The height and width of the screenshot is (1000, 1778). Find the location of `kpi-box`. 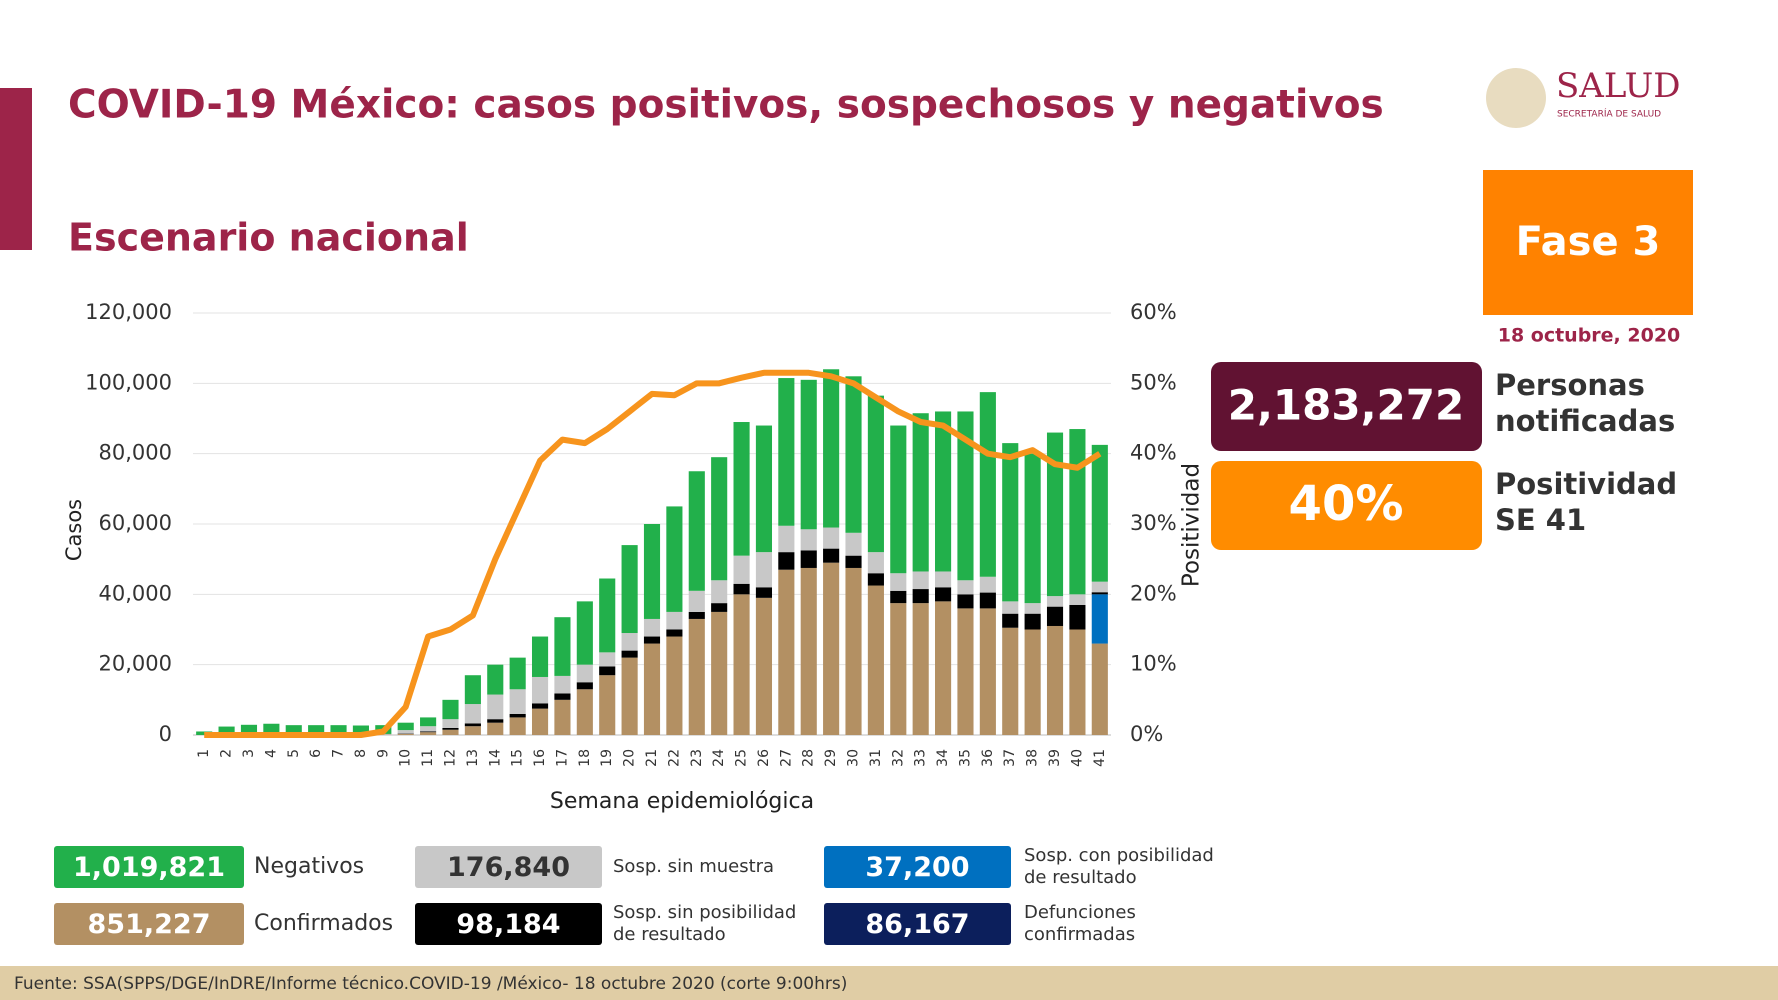

kpi-box is located at coordinates (1346, 505).